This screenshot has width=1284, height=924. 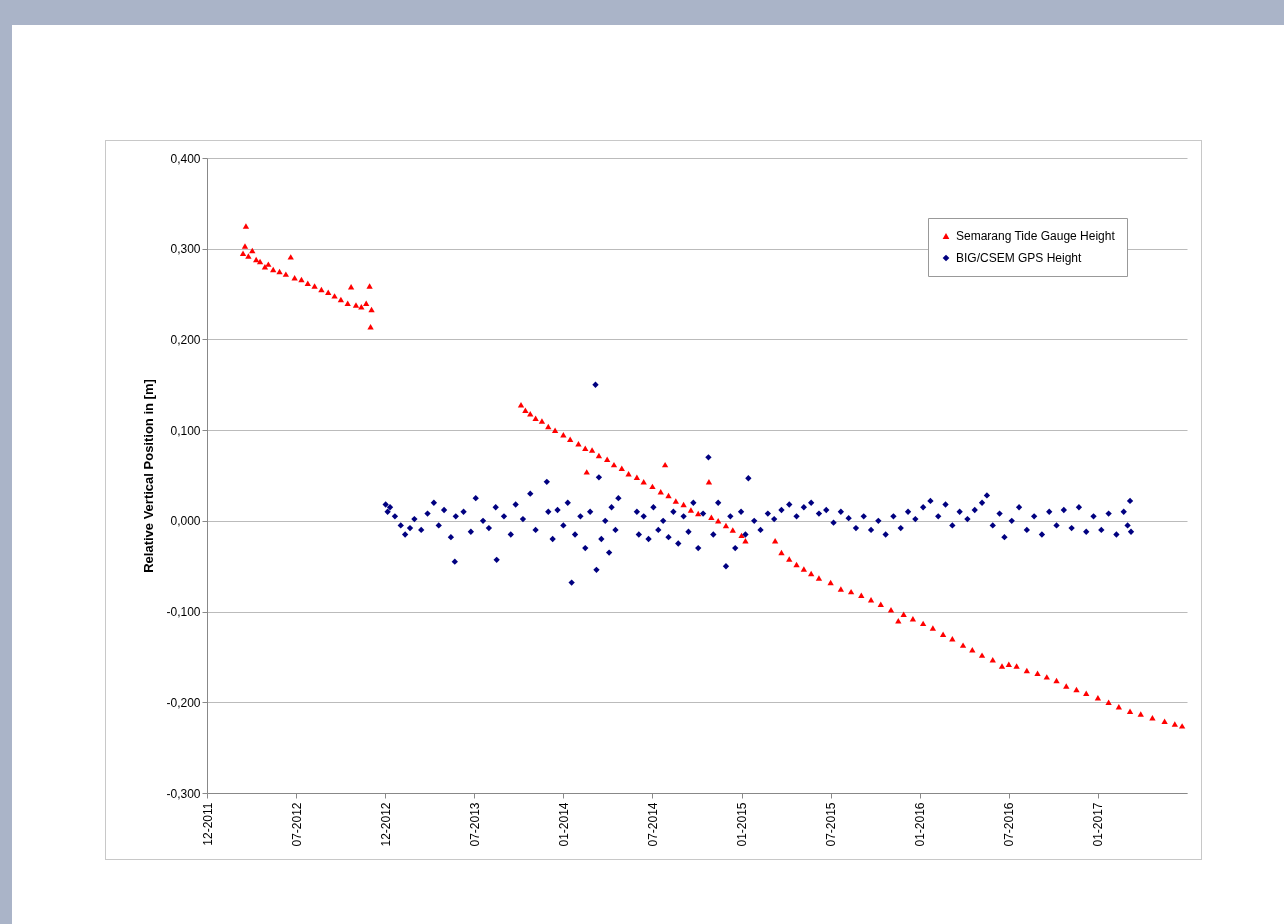 I want to click on x-tick-label: 01-2017, so click(x=1098, y=824).